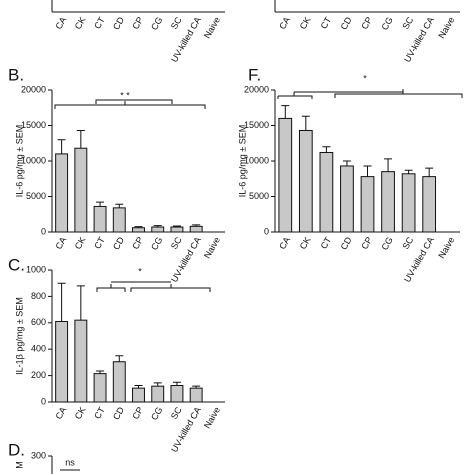 The width and height of the screenshot is (474, 474). What do you see at coordinates (38, 349) in the screenshot?
I see `y-tick-label: 400` at bounding box center [38, 349].